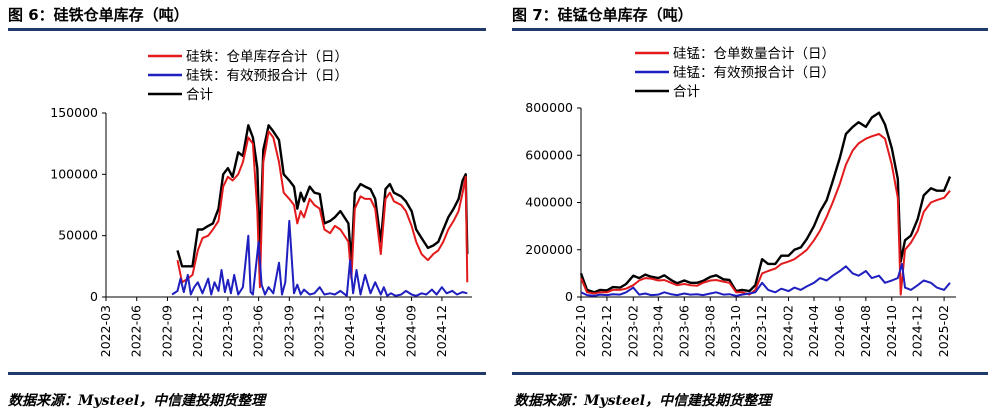 The height and width of the screenshot is (418, 994). What do you see at coordinates (136, 331) in the screenshot?
I see `x-tick-label: 2022-06` at bounding box center [136, 331].